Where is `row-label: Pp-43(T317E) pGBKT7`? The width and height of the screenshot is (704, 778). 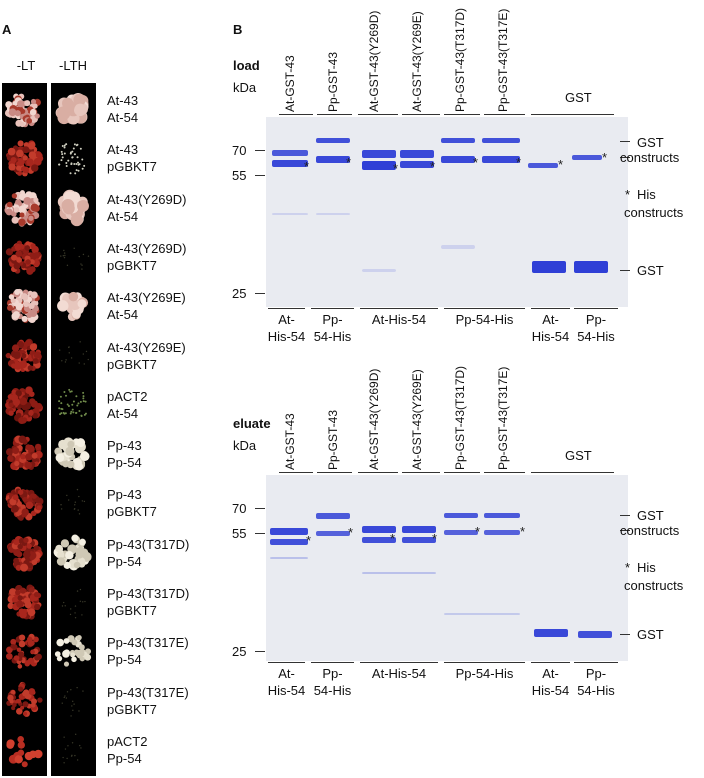 row-label: Pp-43(T317E) pGBKT7 is located at coordinates (148, 701).